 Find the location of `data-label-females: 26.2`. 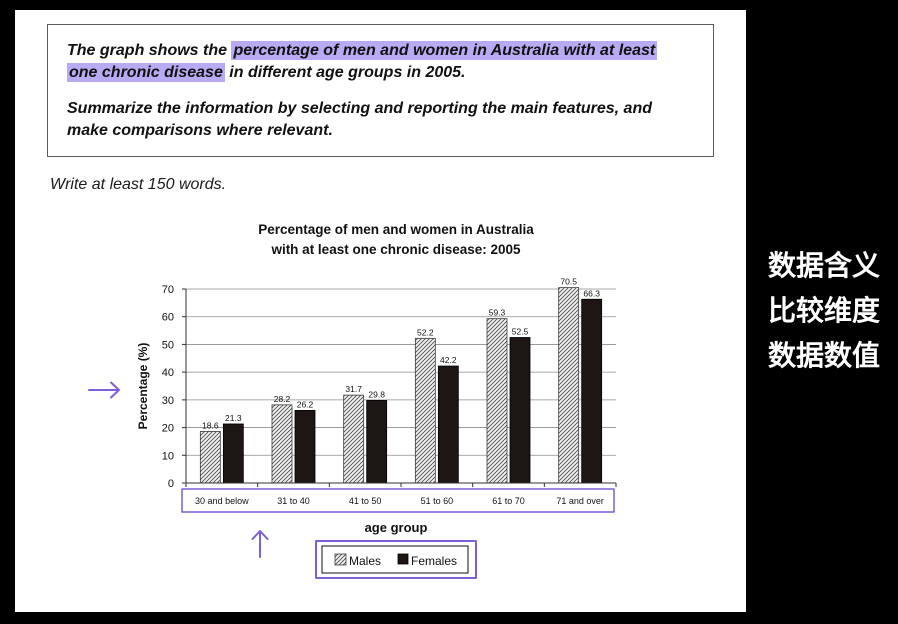

data-label-females: 26.2 is located at coordinates (305, 404).